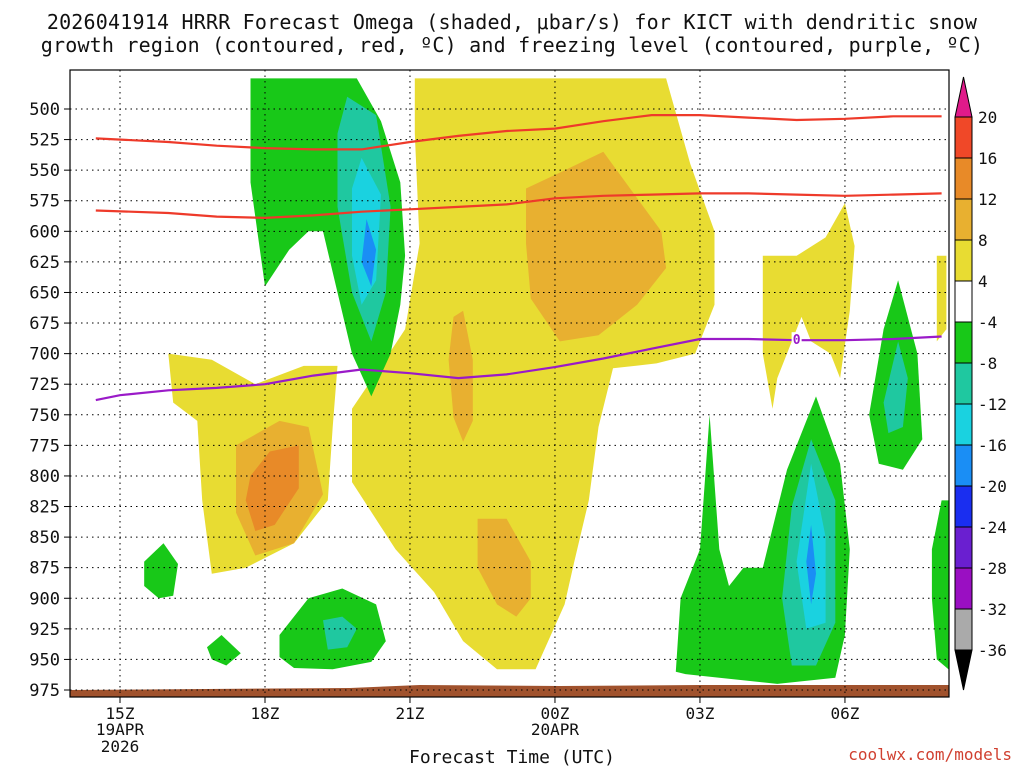  I want to click on y-tick-label-650: 650, so click(44, 293).